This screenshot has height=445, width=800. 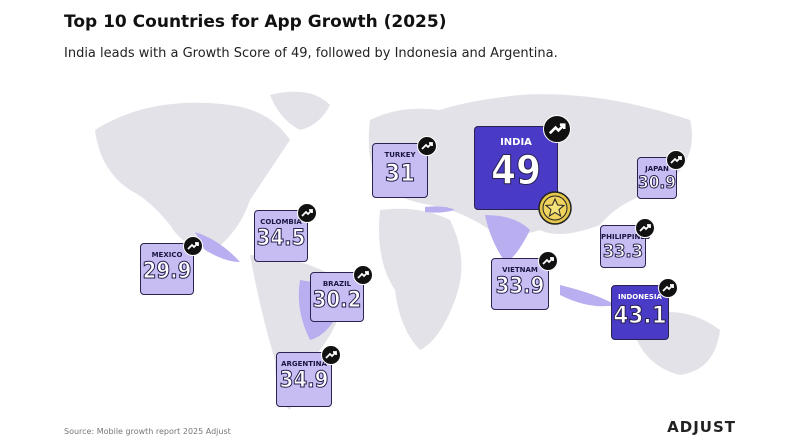 What do you see at coordinates (657, 169) in the screenshot?
I see `country-name: JAPAN` at bounding box center [657, 169].